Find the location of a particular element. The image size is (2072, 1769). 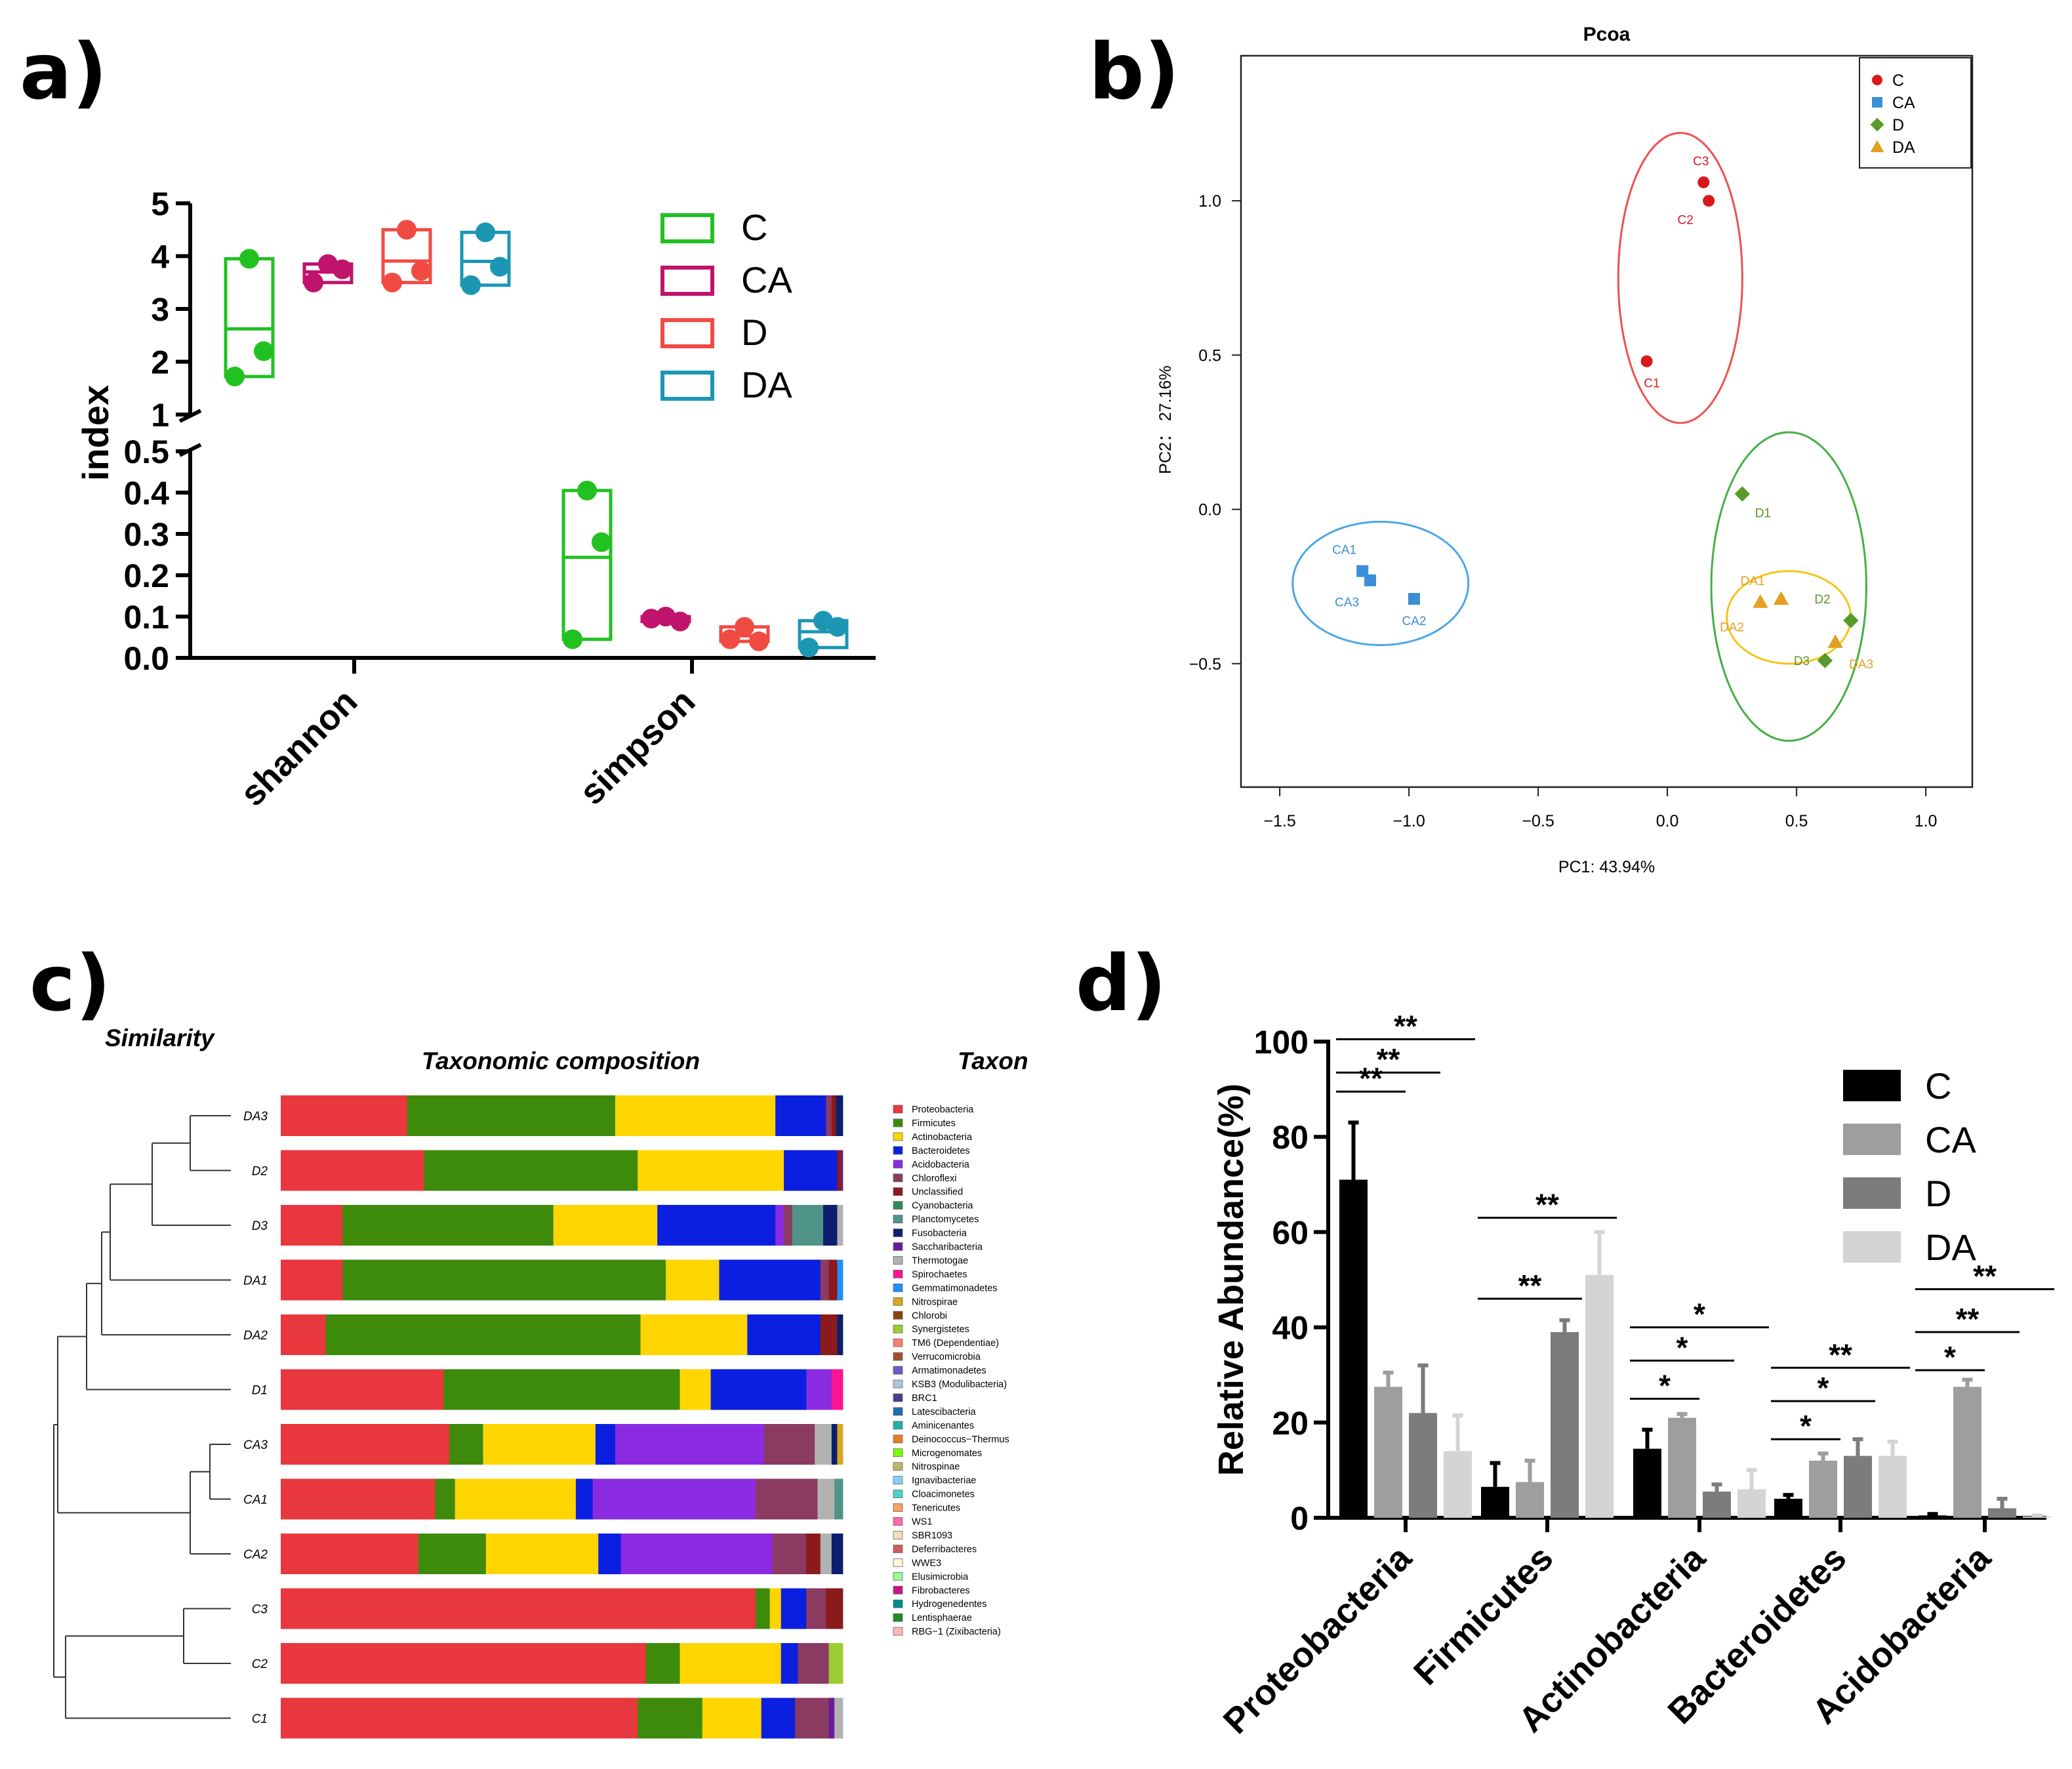

panel-letter-c: c) is located at coordinates (70, 983).